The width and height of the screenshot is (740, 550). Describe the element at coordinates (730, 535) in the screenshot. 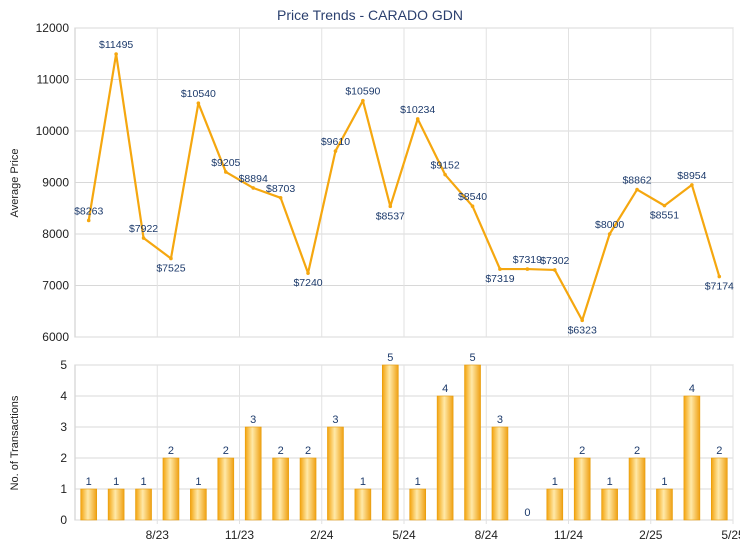

I see `x-tick-label: 5/25` at that location.